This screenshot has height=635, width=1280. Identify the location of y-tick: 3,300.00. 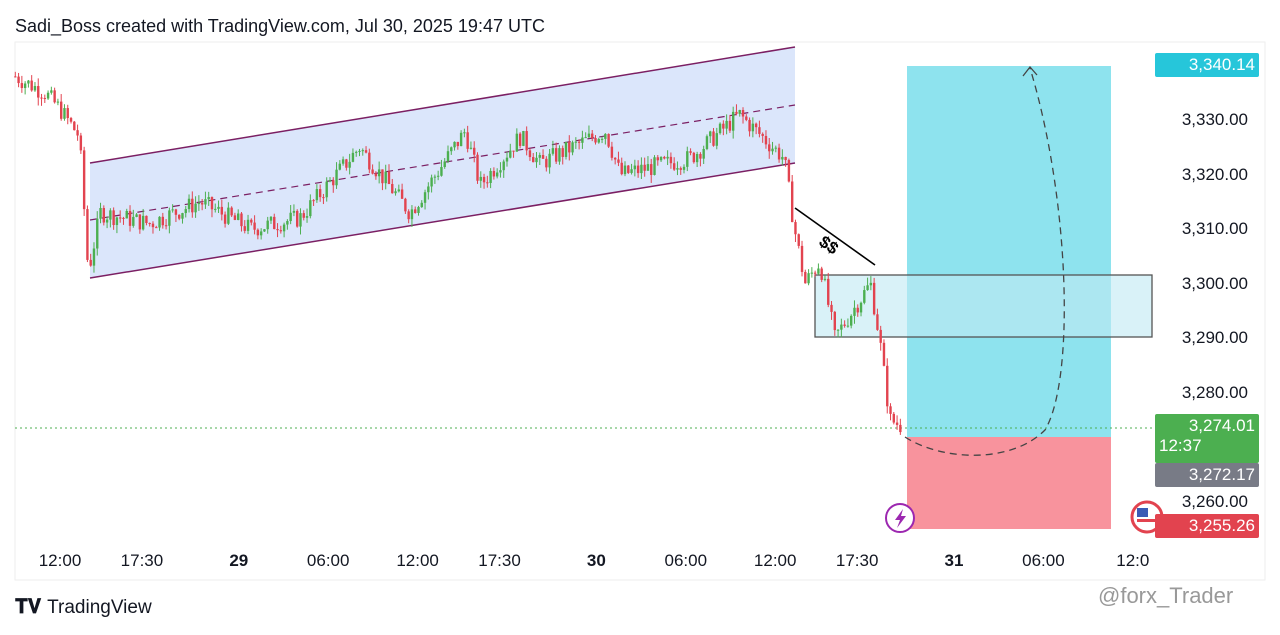
(1214, 283).